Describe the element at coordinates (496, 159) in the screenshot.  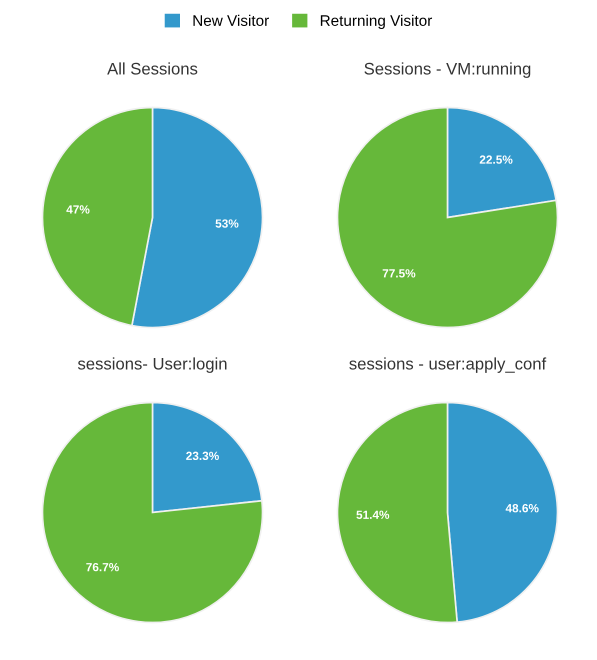
I see `data-label: 22.5%` at that location.